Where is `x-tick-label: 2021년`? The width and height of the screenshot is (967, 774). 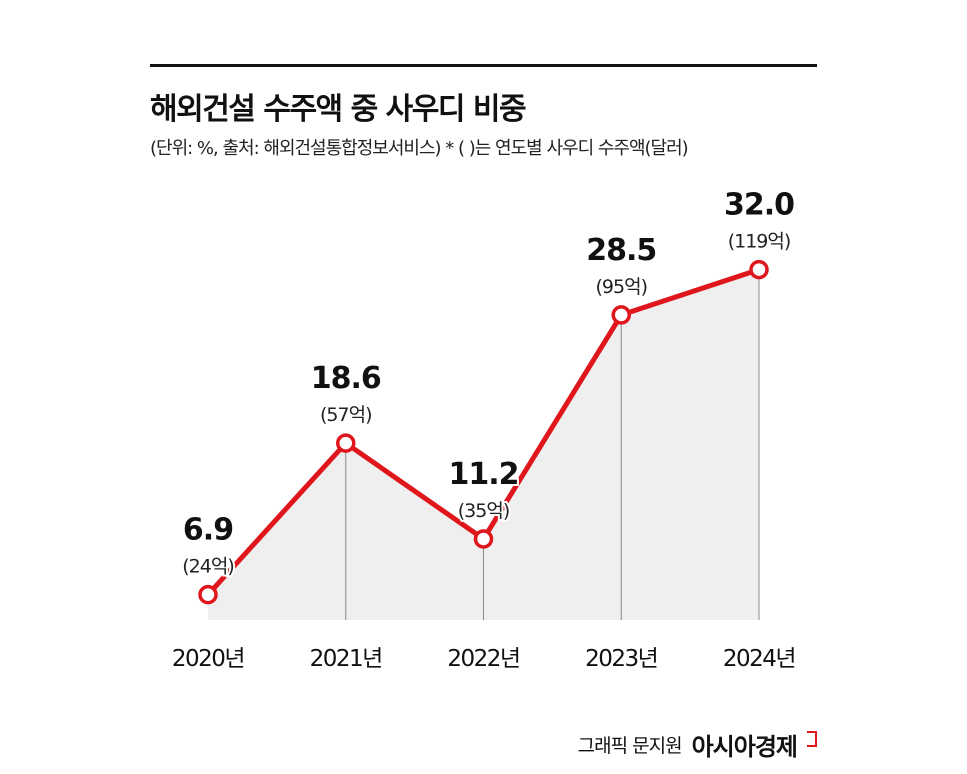
x-tick-label: 2021년 is located at coordinates (346, 659).